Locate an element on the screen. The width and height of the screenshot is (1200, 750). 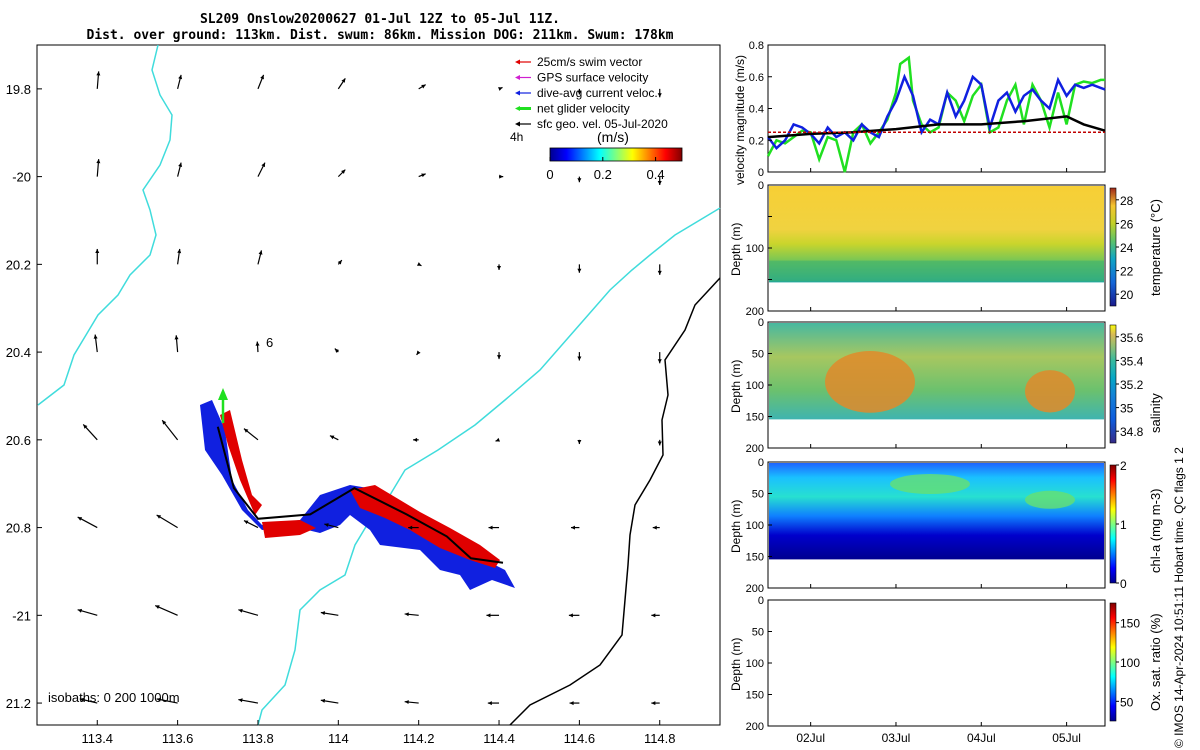
coastline is located at coordinates (105, 225).